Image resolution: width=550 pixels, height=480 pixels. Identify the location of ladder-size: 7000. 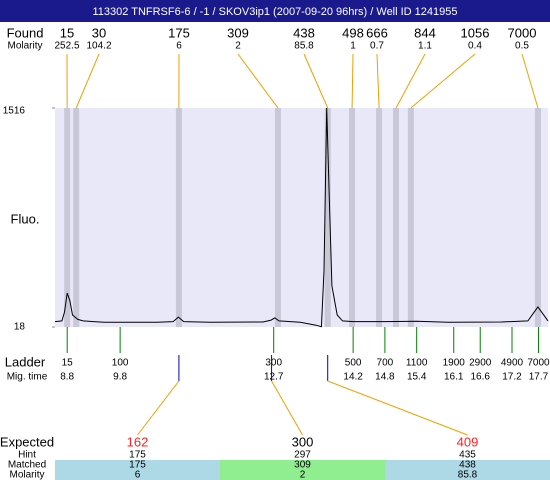
(538, 363).